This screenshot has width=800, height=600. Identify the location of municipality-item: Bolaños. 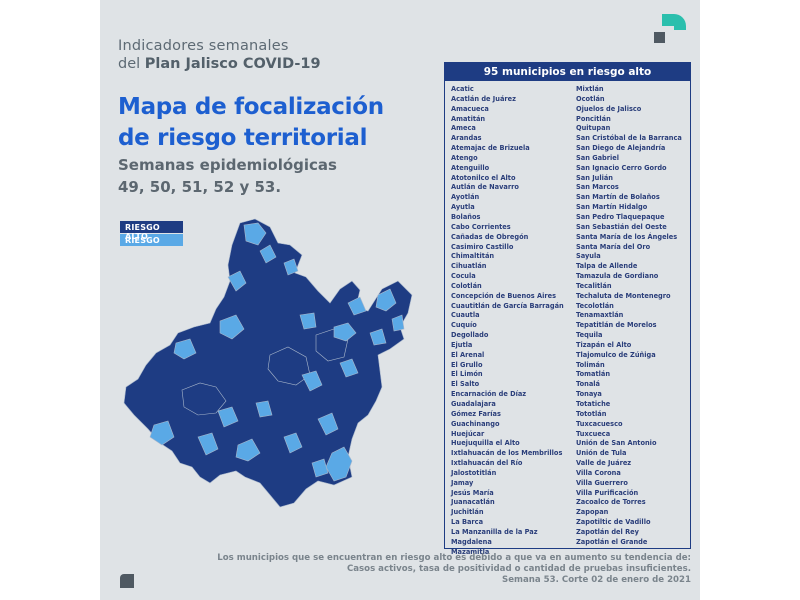
(466, 216).